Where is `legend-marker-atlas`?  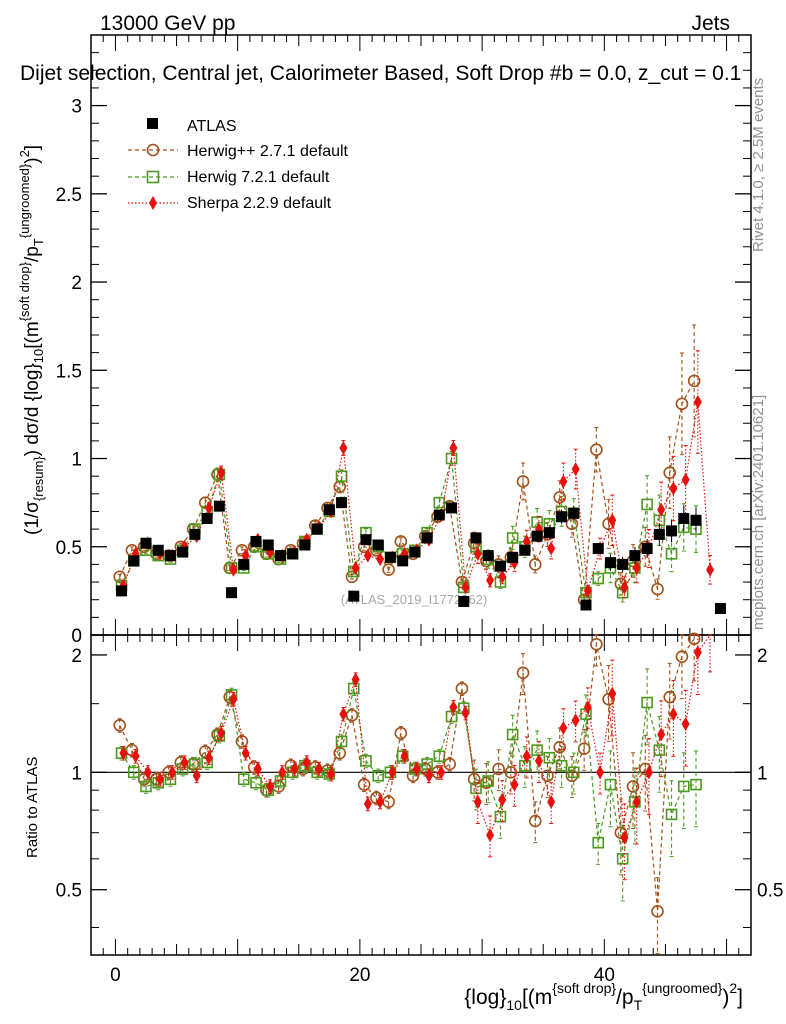
legend-marker-atlas is located at coordinates (152, 123).